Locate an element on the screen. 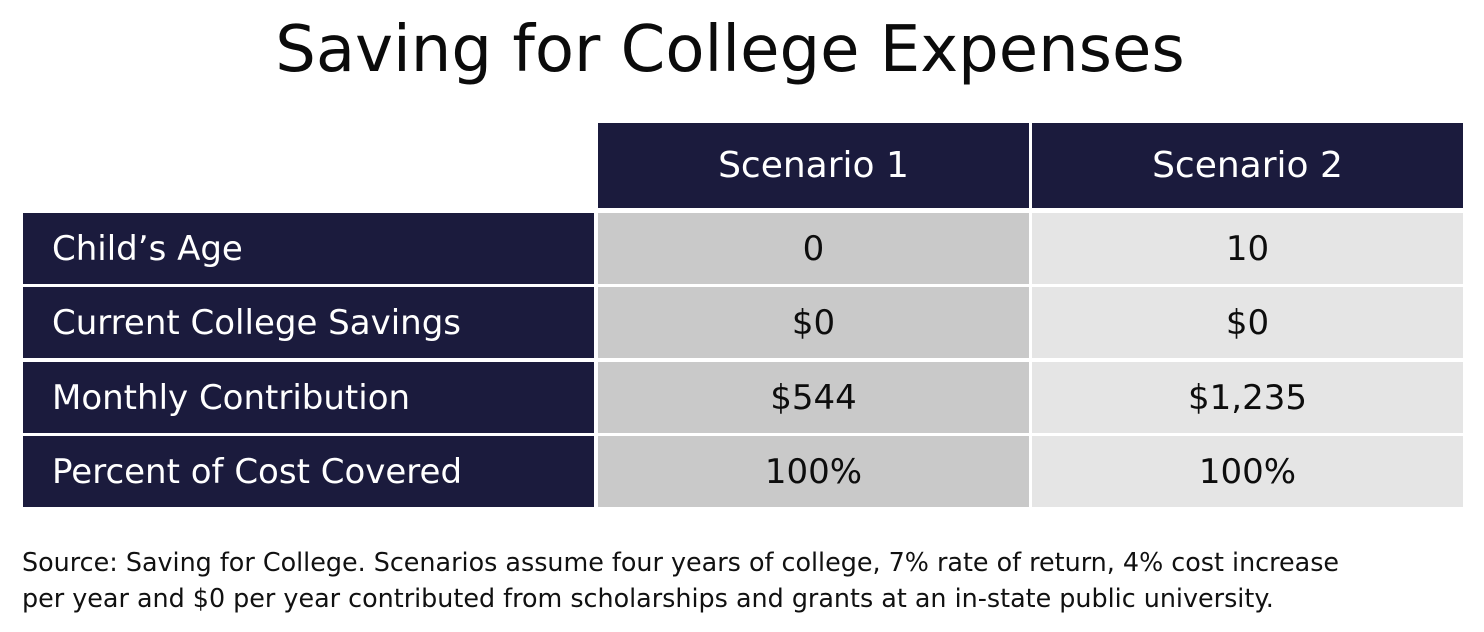 The width and height of the screenshot is (1484, 632). column-header-scenario-1: Scenario 1 is located at coordinates (813, 165).